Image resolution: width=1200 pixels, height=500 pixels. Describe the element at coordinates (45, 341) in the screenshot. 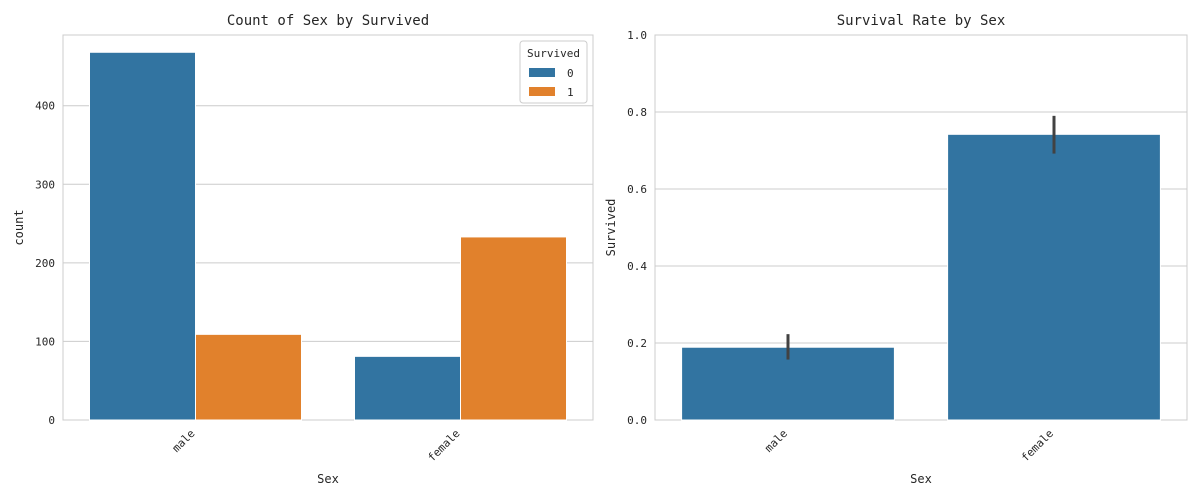

I see `y-tick-label: 100` at that location.